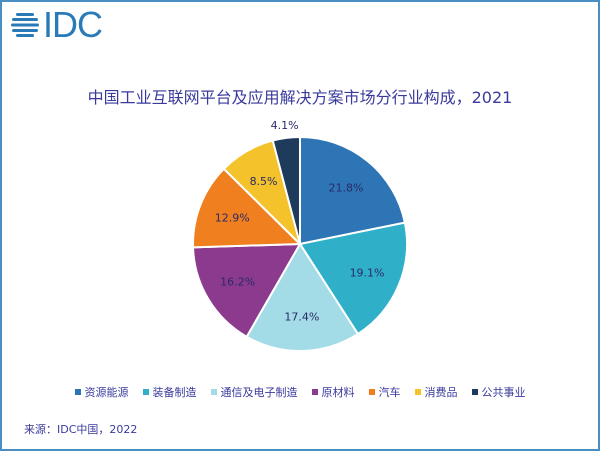 The width and height of the screenshot is (600, 451). Describe the element at coordinates (106, 392) in the screenshot. I see `legend-label: 资源能源` at that location.